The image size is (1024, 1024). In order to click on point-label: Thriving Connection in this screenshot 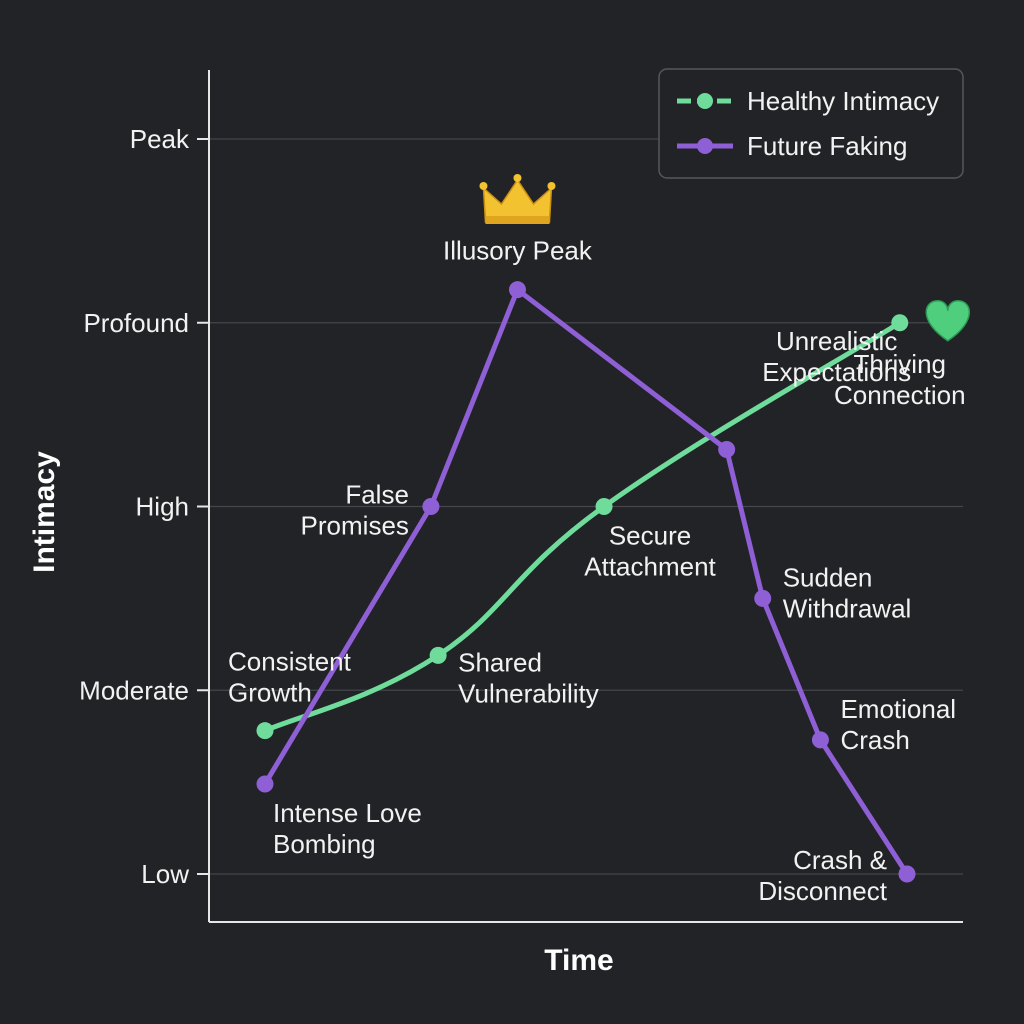, I will do `click(900, 379)`.